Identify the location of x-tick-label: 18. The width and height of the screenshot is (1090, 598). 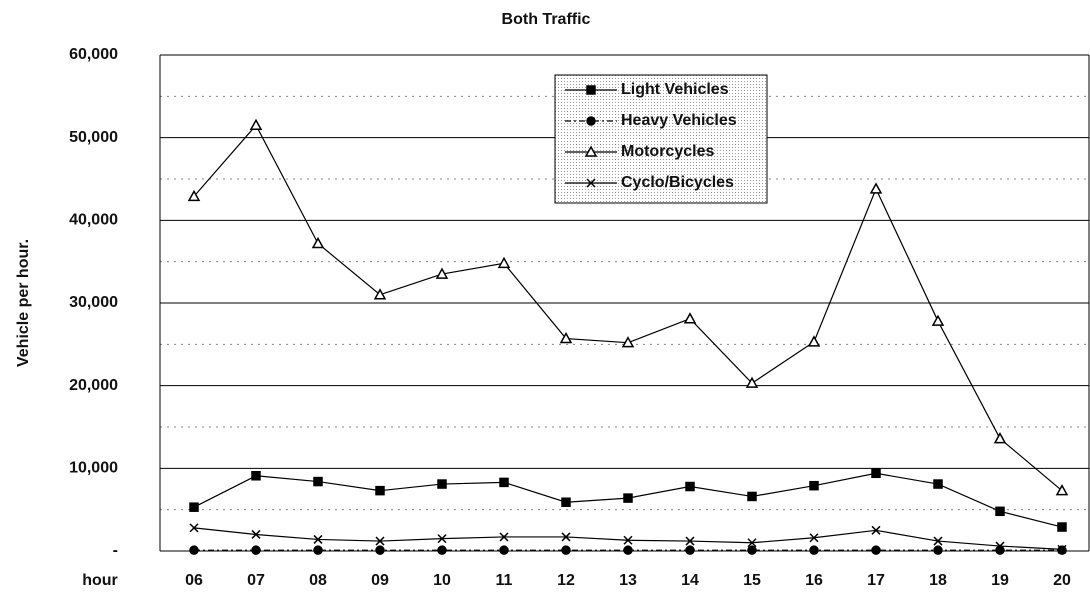
(938, 580).